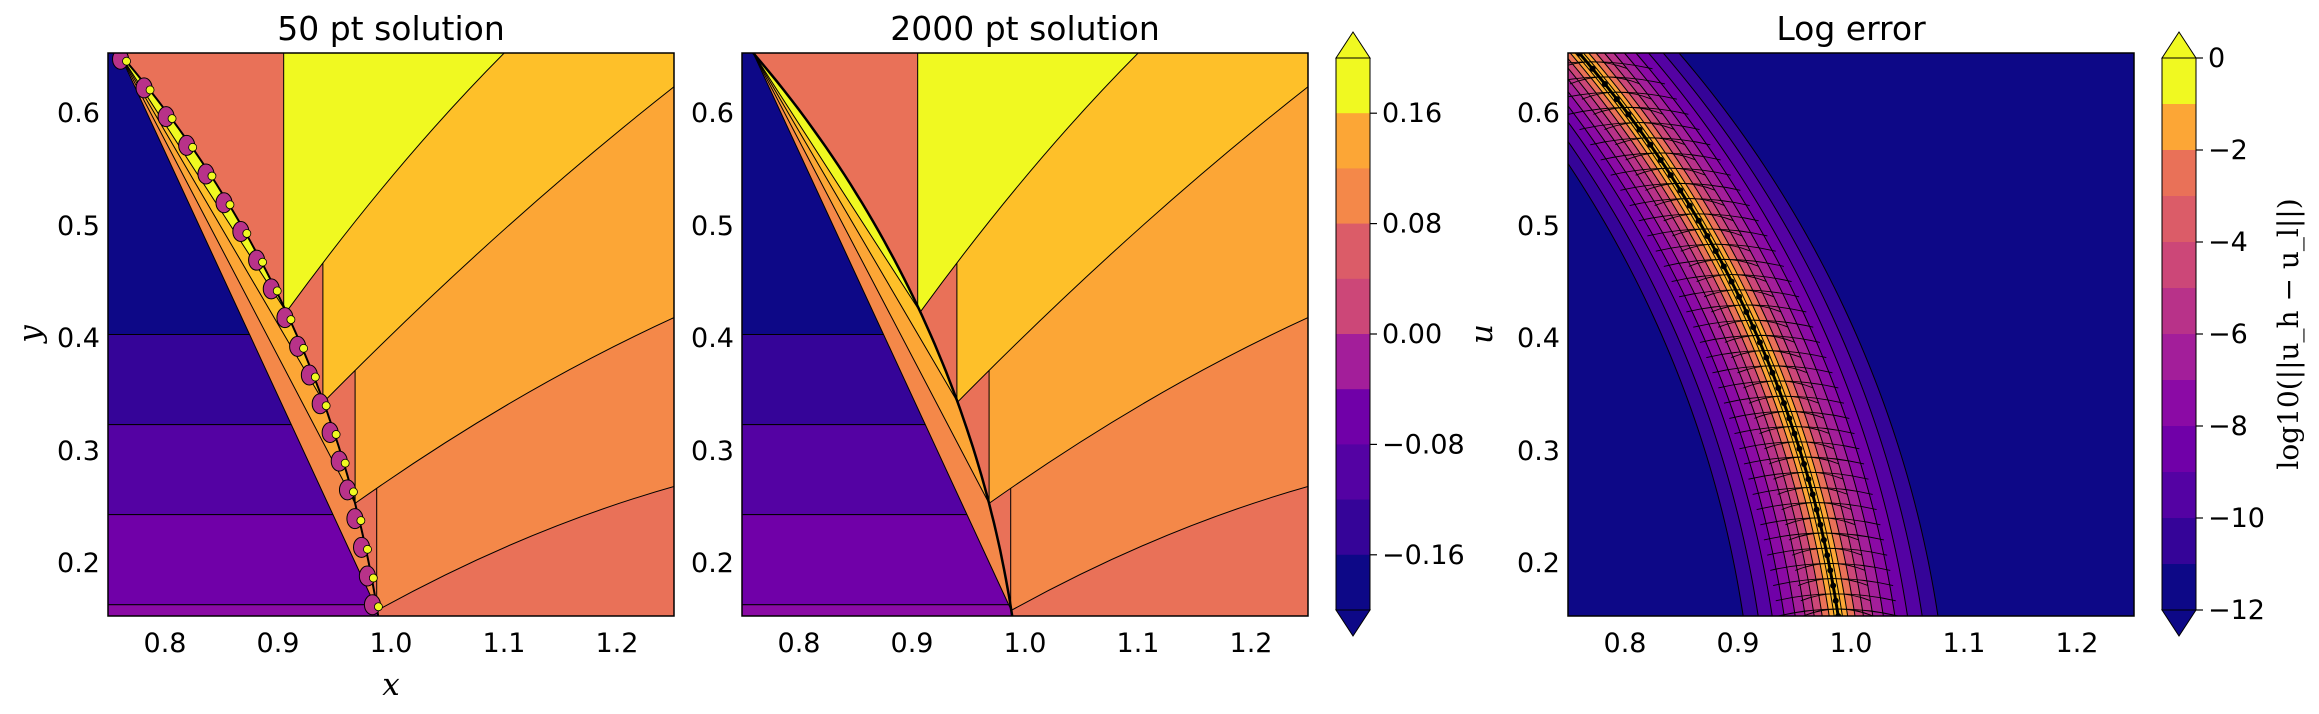  I want to click on panel3-error-lobes, so click(1733, 334).